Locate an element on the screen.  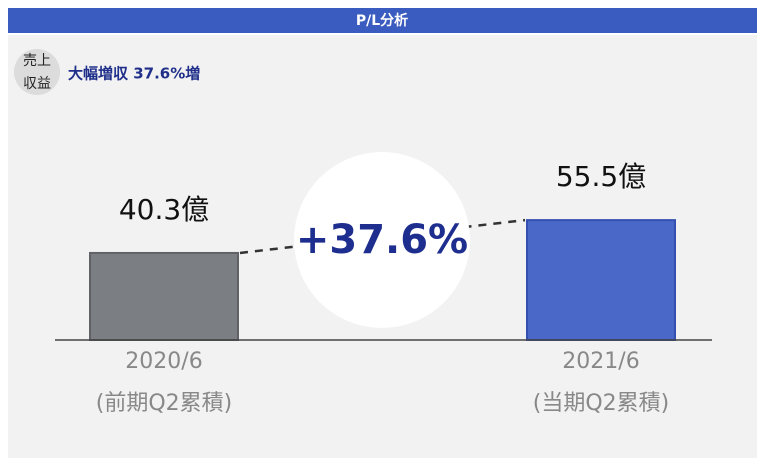
value-label: 40.3億 is located at coordinates (164, 209).